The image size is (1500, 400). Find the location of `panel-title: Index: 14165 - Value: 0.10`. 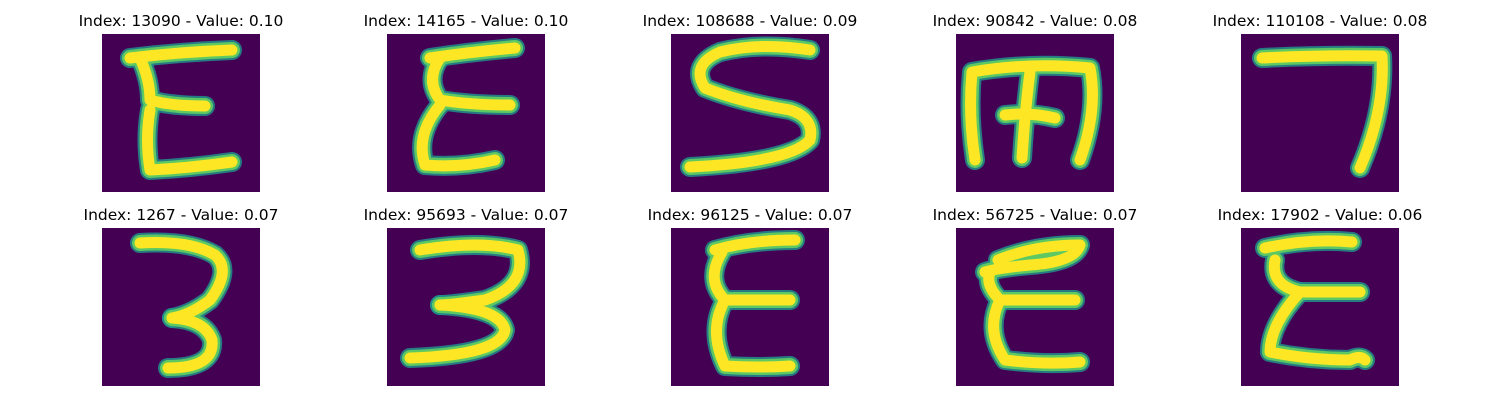

panel-title: Index: 14165 - Value: 0.10 is located at coordinates (466, 21).